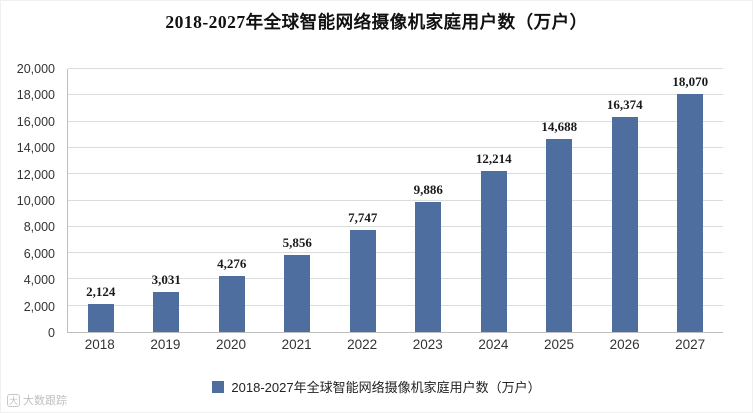 This screenshot has height=413, width=753. Describe the element at coordinates (101, 292) in the screenshot. I see `bar-value-label: 2,124` at that location.